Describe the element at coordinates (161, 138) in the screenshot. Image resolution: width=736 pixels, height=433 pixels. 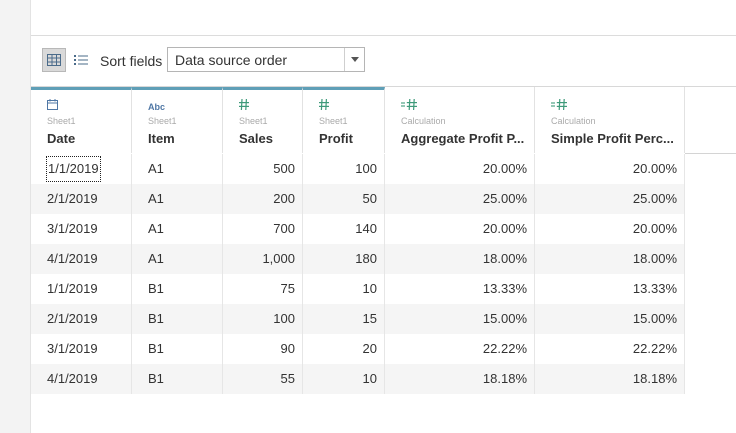
I see `column-name-label: Item` at that location.